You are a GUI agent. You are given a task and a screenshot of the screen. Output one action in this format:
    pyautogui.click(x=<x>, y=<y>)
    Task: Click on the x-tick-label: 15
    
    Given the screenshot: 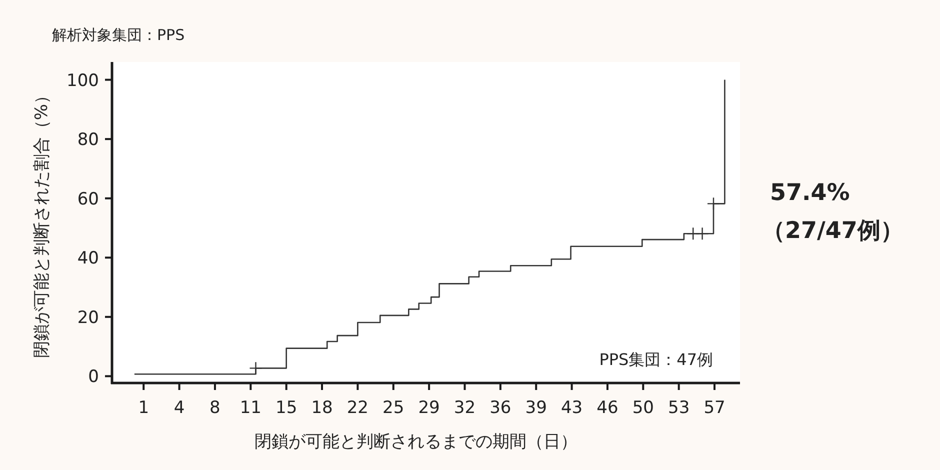 What is the action you would take?
    pyautogui.click(x=287, y=408)
    